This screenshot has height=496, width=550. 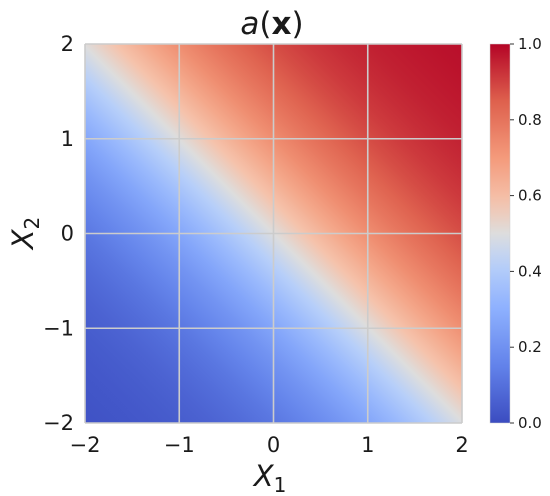 What do you see at coordinates (271, 24) in the screenshot?
I see `chart-title: a(x)` at bounding box center [271, 24].